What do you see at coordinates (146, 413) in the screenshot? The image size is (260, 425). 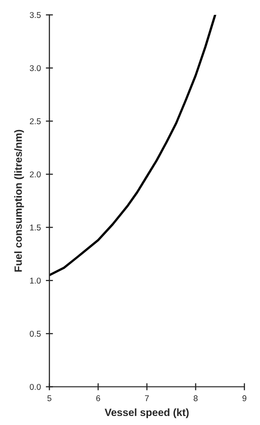 I see `x-axis-title: Vessel speed (kt)` at bounding box center [146, 413].